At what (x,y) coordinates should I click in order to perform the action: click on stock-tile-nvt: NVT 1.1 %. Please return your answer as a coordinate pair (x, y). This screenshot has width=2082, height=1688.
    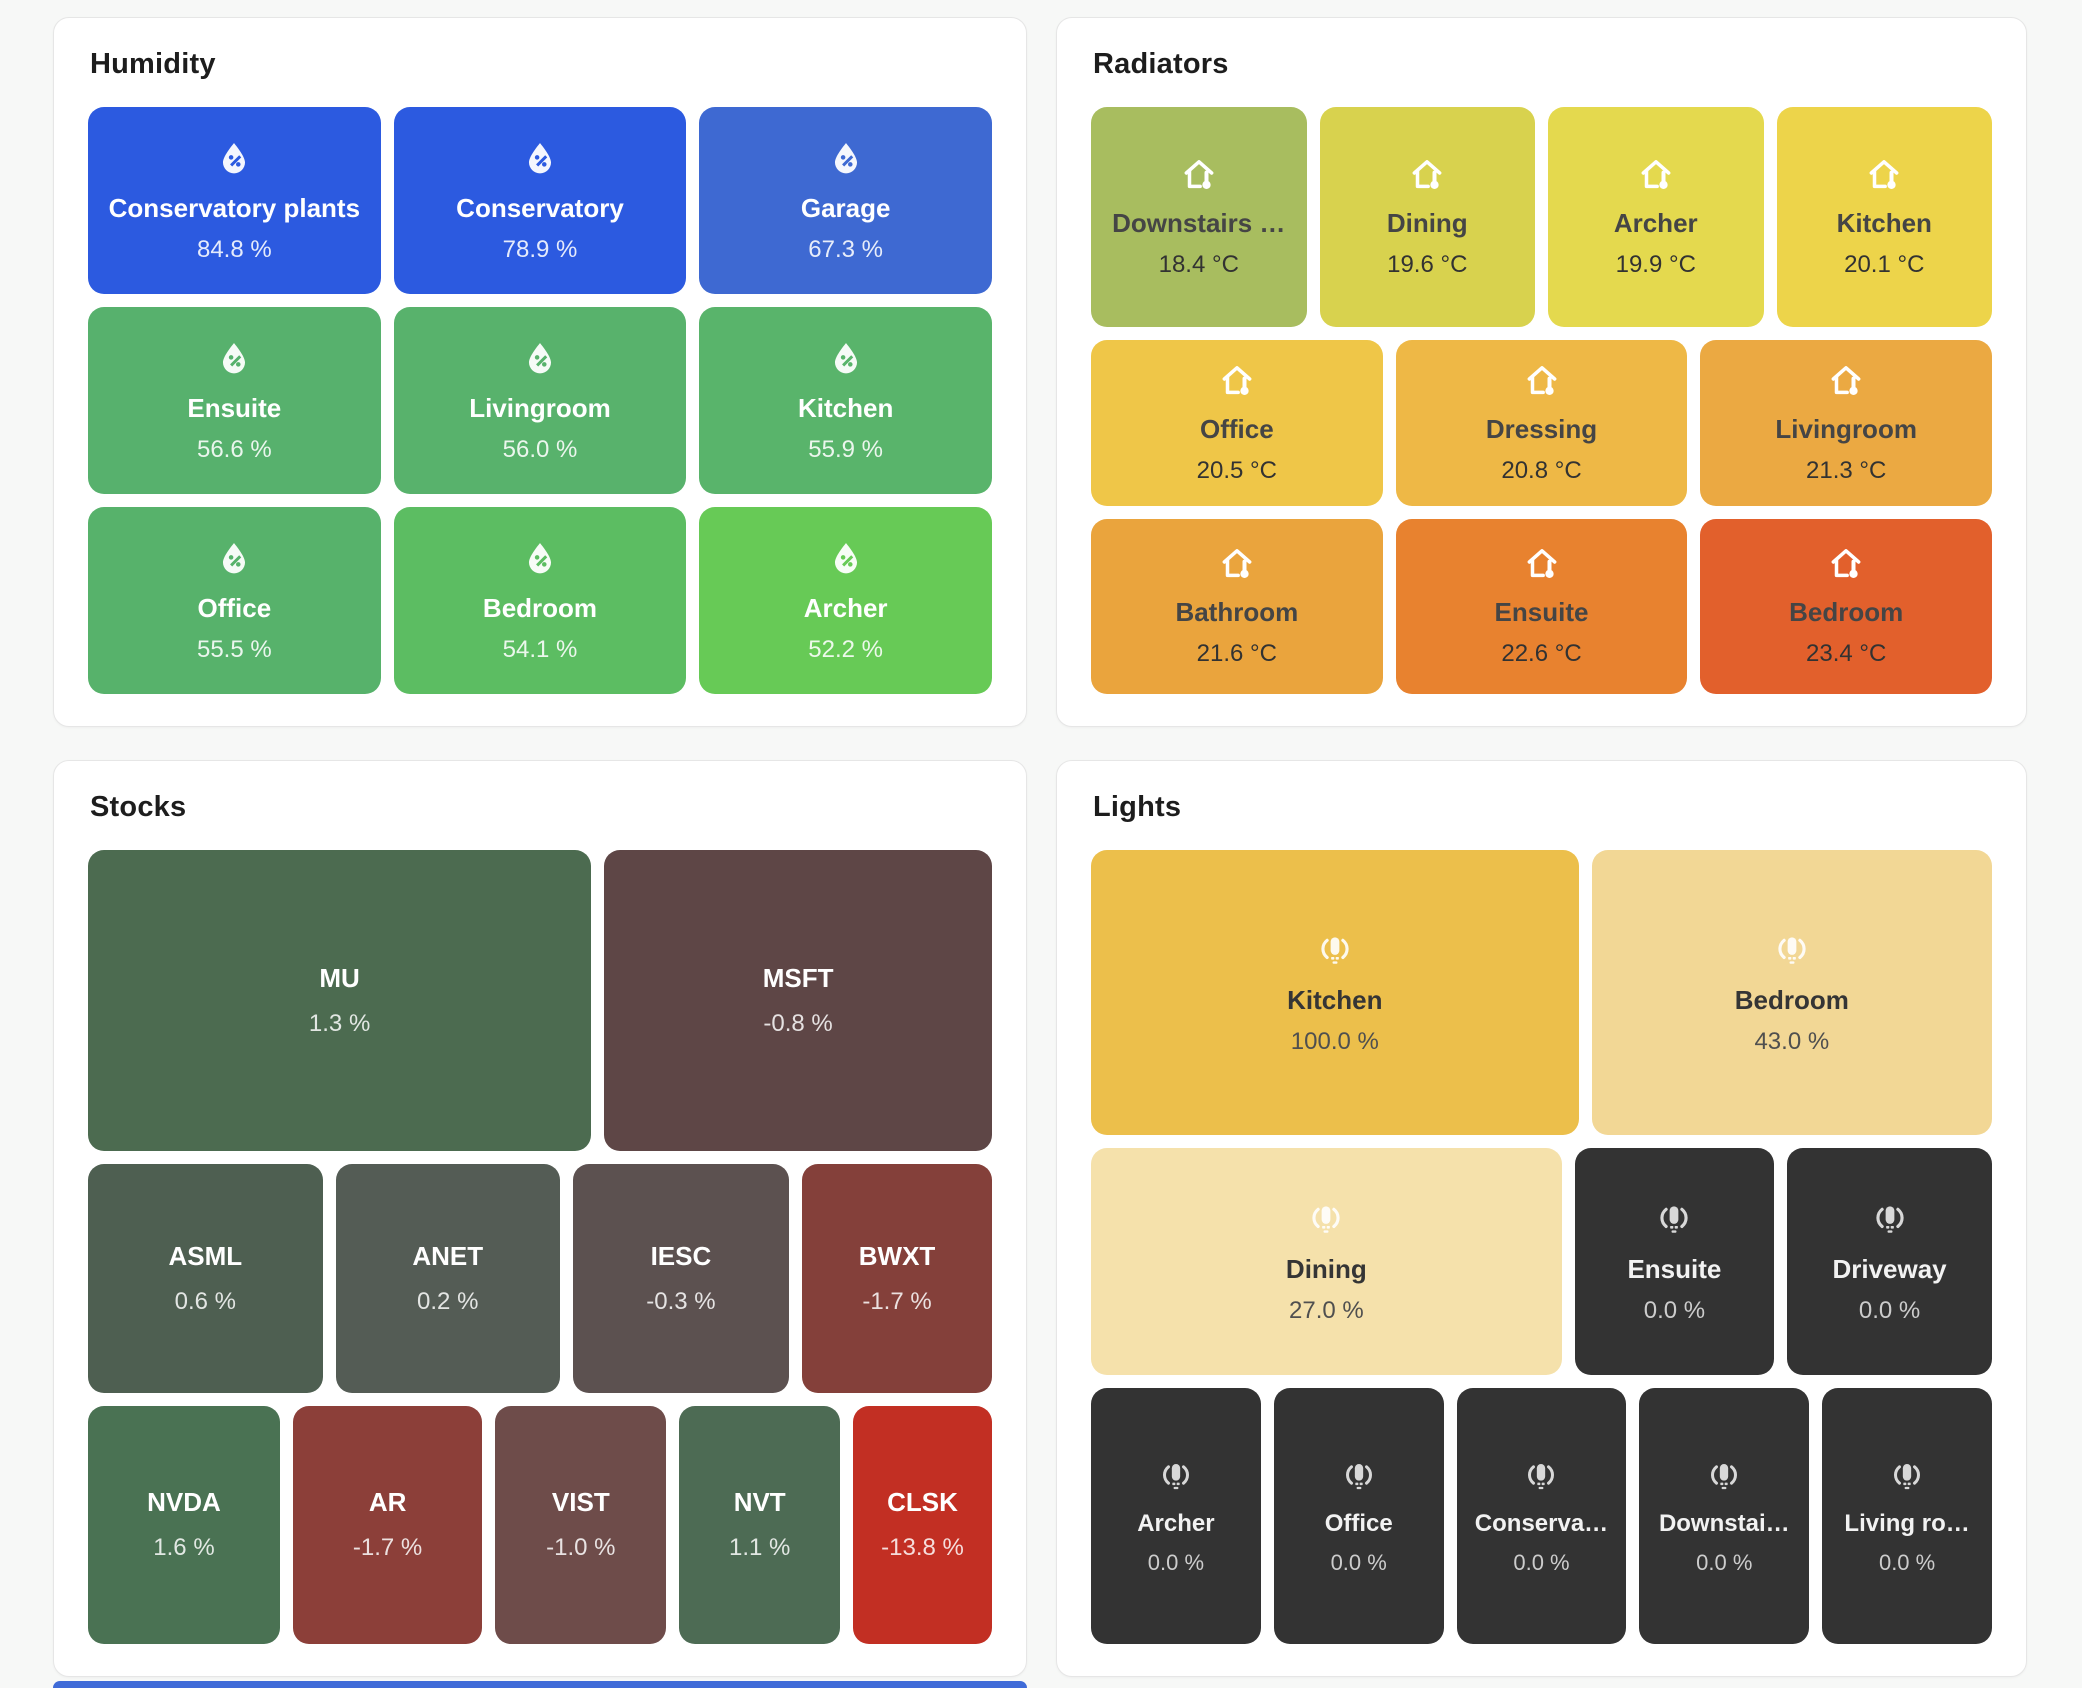
    Looking at the image, I should click on (760, 1524).